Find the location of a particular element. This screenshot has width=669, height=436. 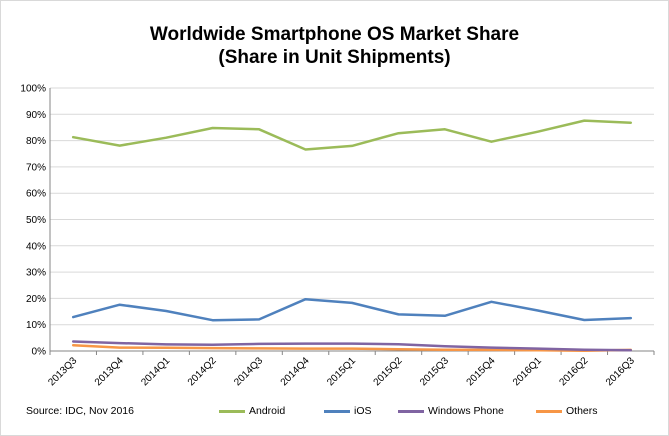

x-tick-label: 2016Q1 is located at coordinates (527, 371).